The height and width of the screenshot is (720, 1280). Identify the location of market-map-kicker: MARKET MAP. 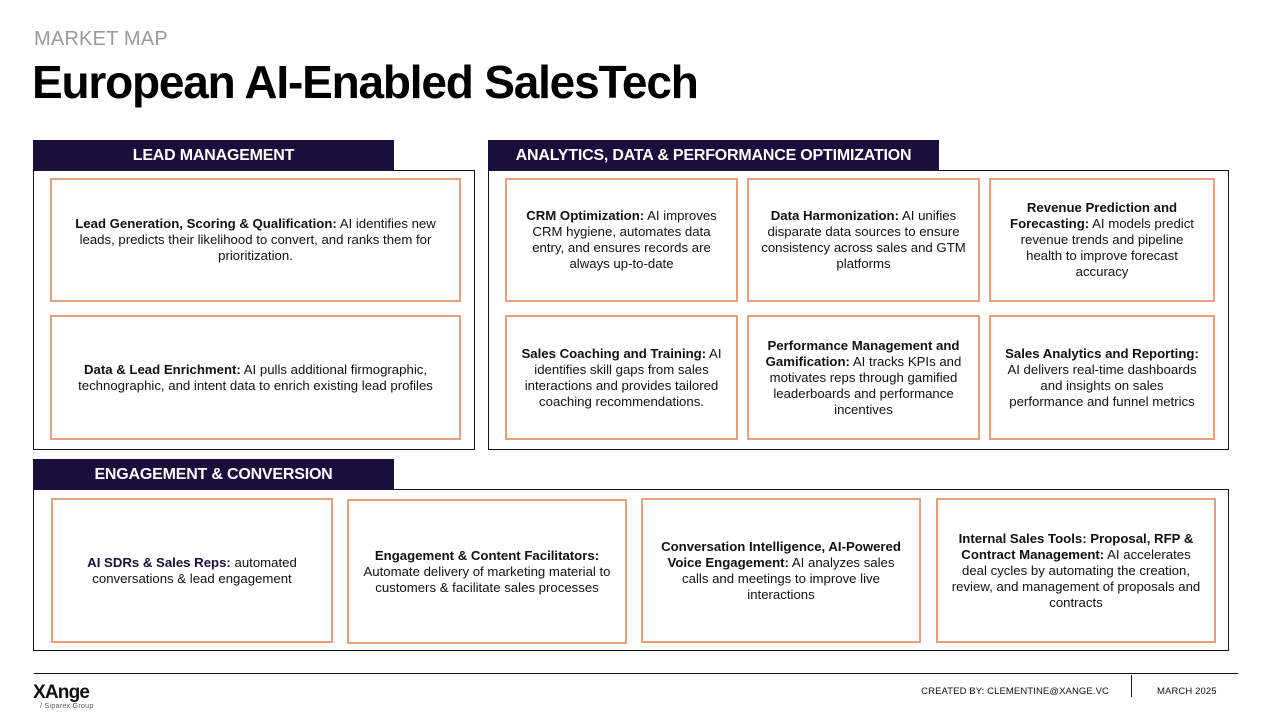
(101, 39).